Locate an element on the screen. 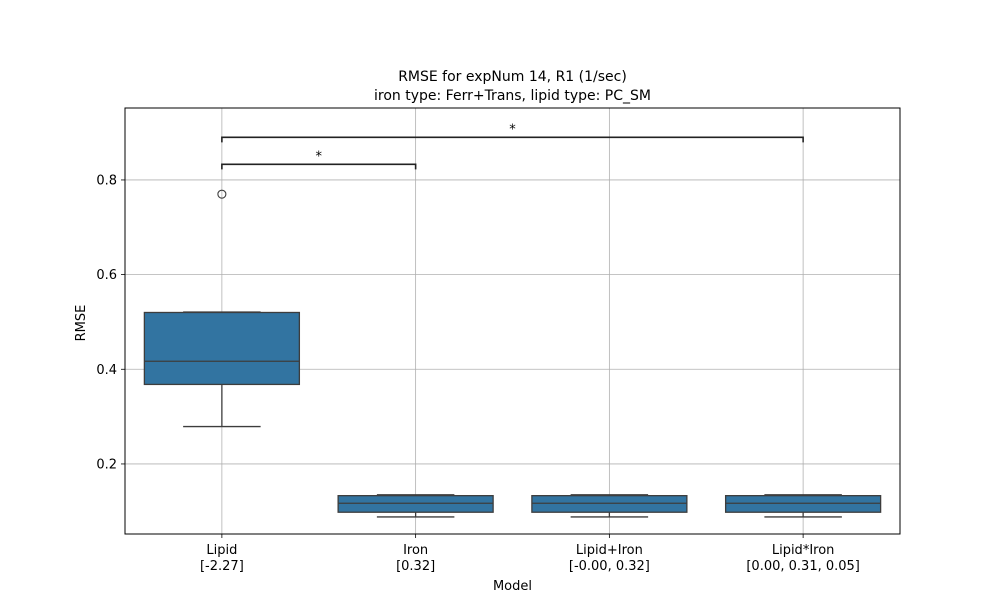 This screenshot has height=600, width=1000. y-axis-label: RMSE is located at coordinates (81, 323).